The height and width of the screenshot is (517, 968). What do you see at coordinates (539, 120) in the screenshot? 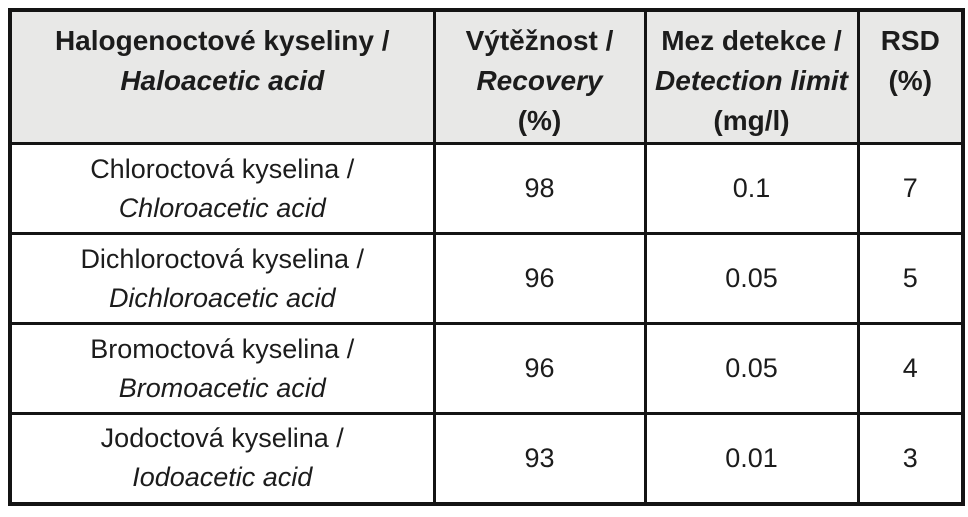
I see `header-recovery-unit: (%)` at bounding box center [539, 120].